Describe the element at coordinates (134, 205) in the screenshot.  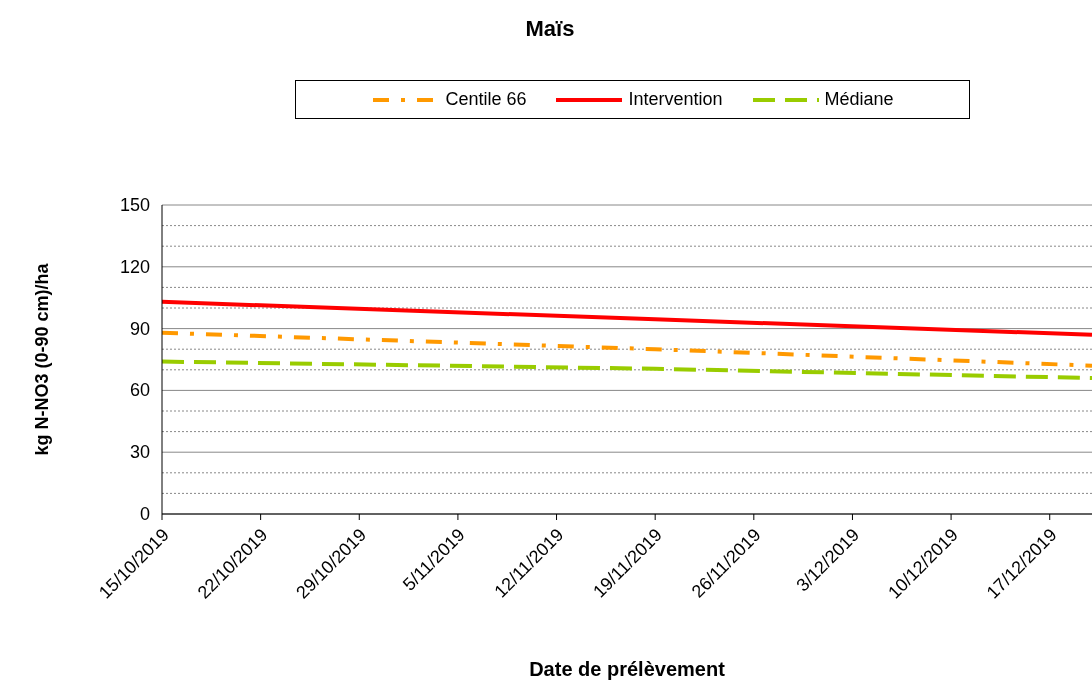
I see `y-tick-label: 150` at that location.